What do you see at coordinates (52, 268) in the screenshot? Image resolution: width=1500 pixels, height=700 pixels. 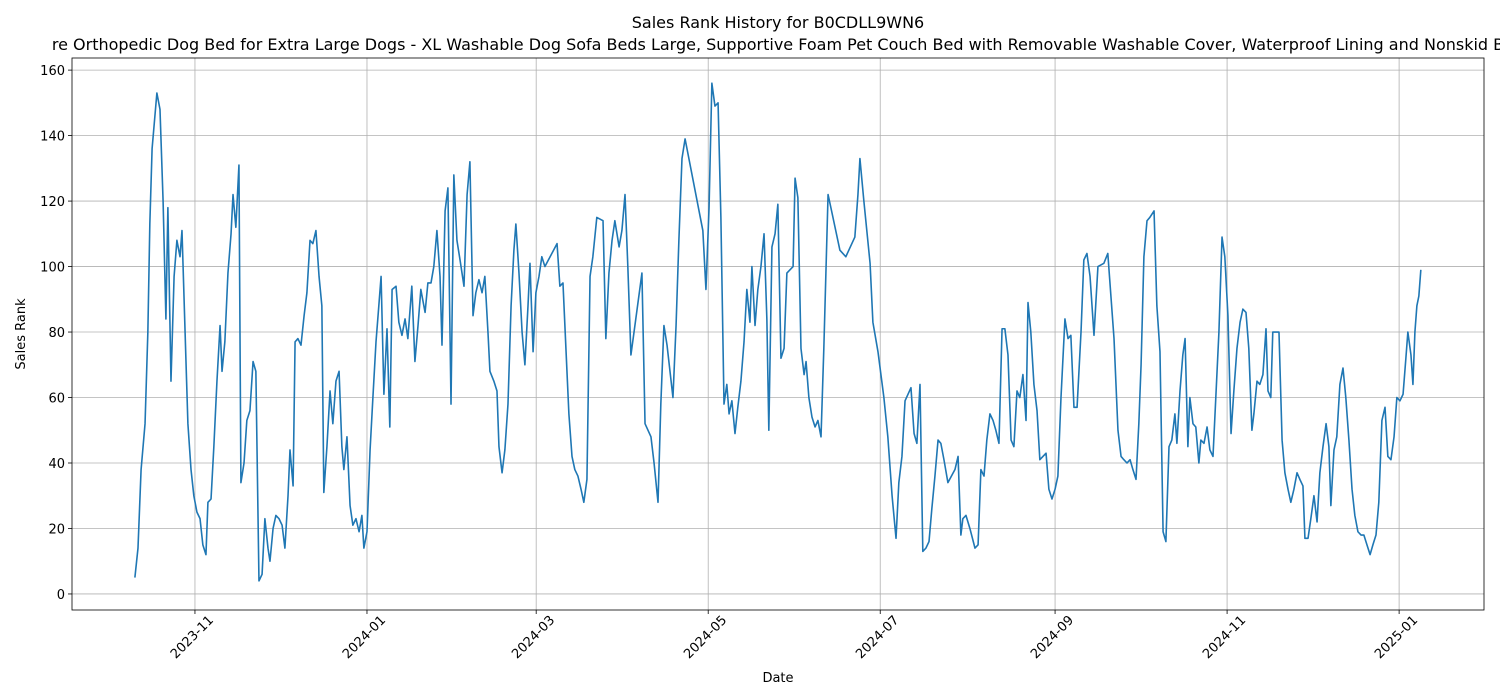 I see `y-tick-label: 100` at bounding box center [52, 268].